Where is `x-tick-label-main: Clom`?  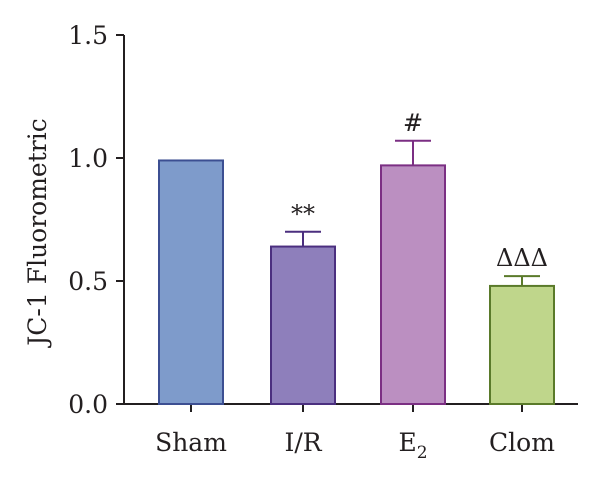 x-tick-label-main: Clom is located at coordinates (522, 442).